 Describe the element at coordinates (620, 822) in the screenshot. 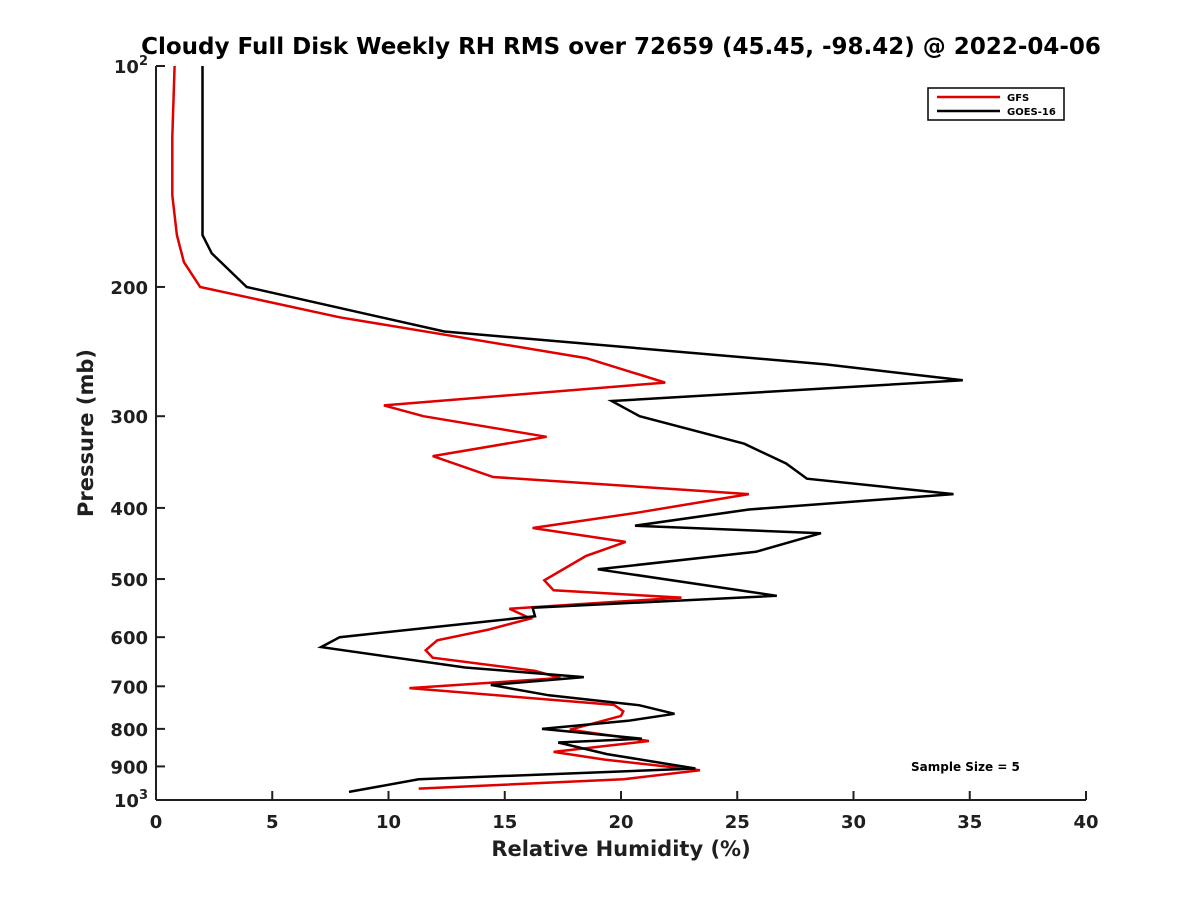

I see `x-tick-label: 20` at that location.